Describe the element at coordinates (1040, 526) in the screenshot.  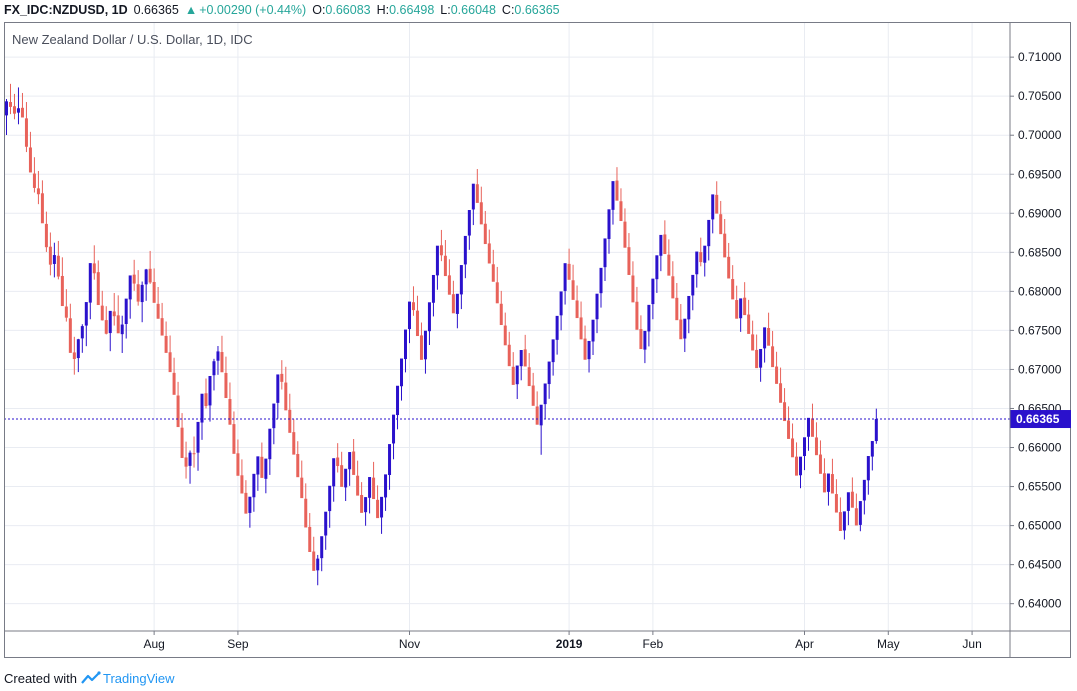
I see `y-tick-label: 0.65000` at that location.